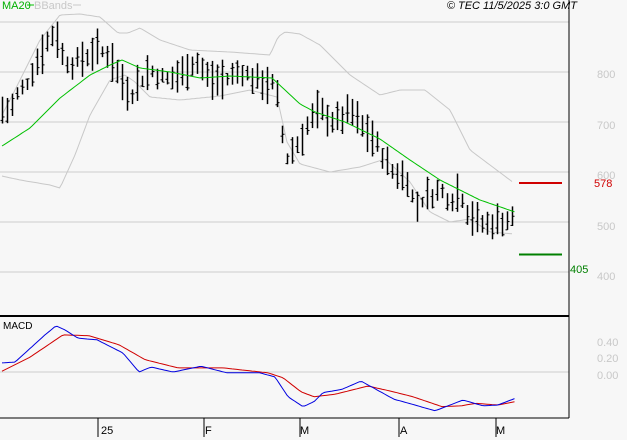  I want to click on legend-ma20: MA20, so click(16, 6).